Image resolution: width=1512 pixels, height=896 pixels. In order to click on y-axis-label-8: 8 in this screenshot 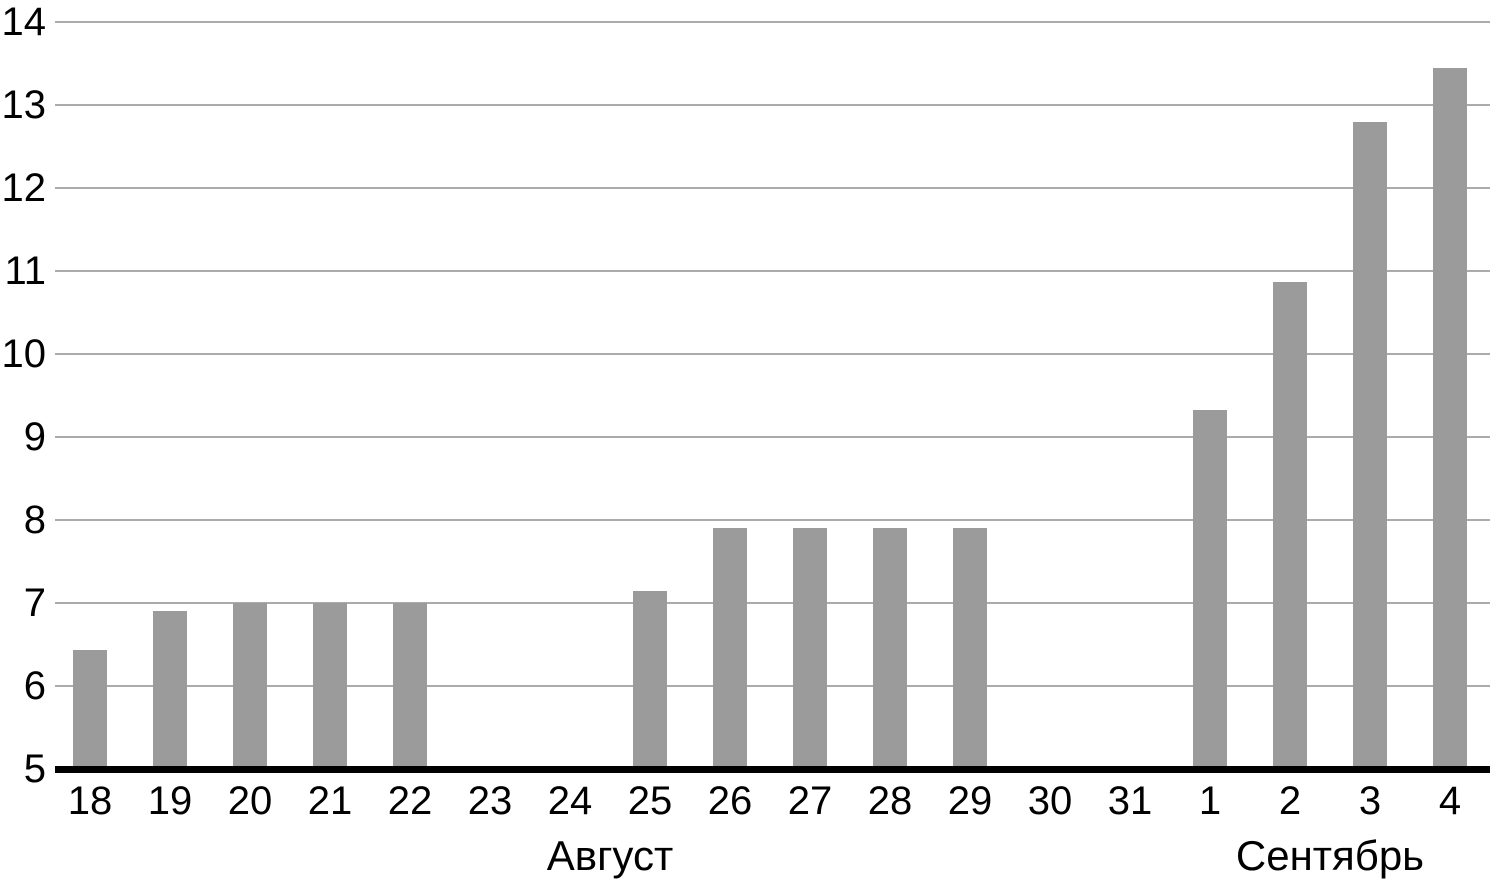, I will do `click(34, 520)`.